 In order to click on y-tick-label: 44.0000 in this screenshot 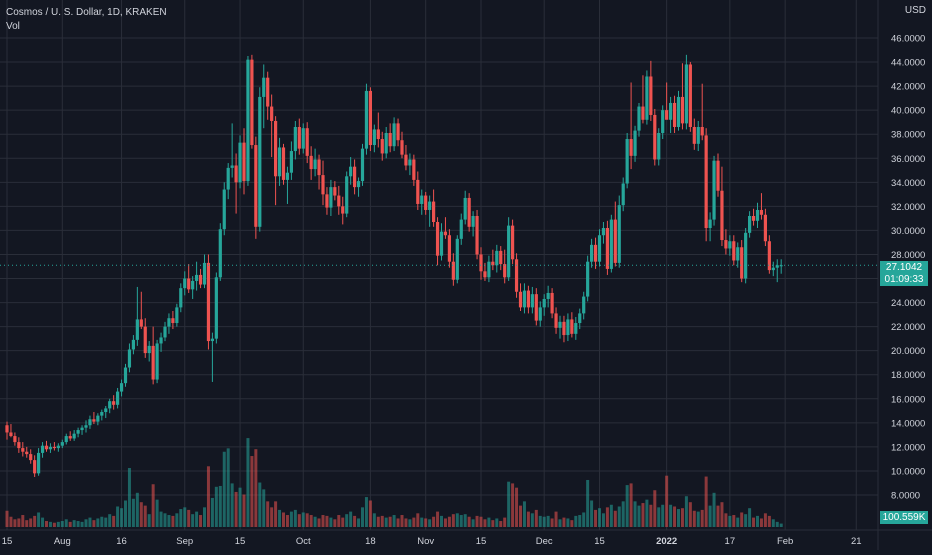, I will do `click(908, 63)`.